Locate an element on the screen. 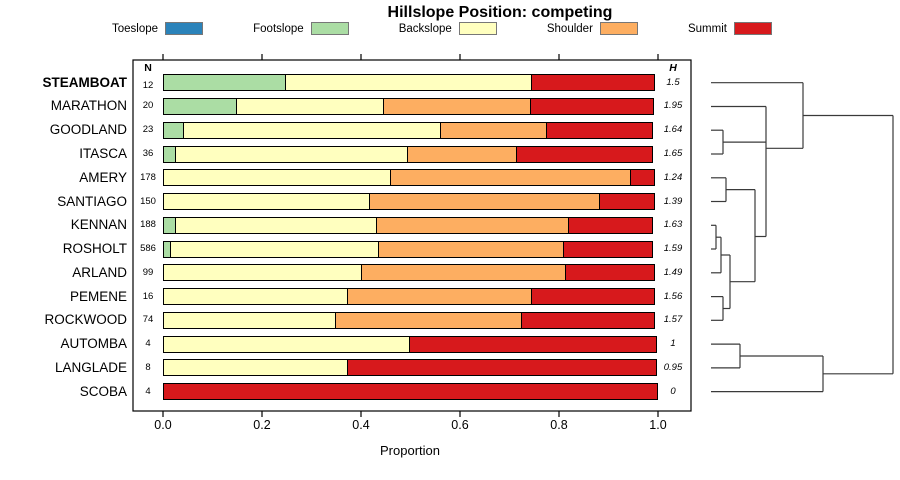 The width and height of the screenshot is (900, 480). h-value: 1.5 is located at coordinates (673, 82).